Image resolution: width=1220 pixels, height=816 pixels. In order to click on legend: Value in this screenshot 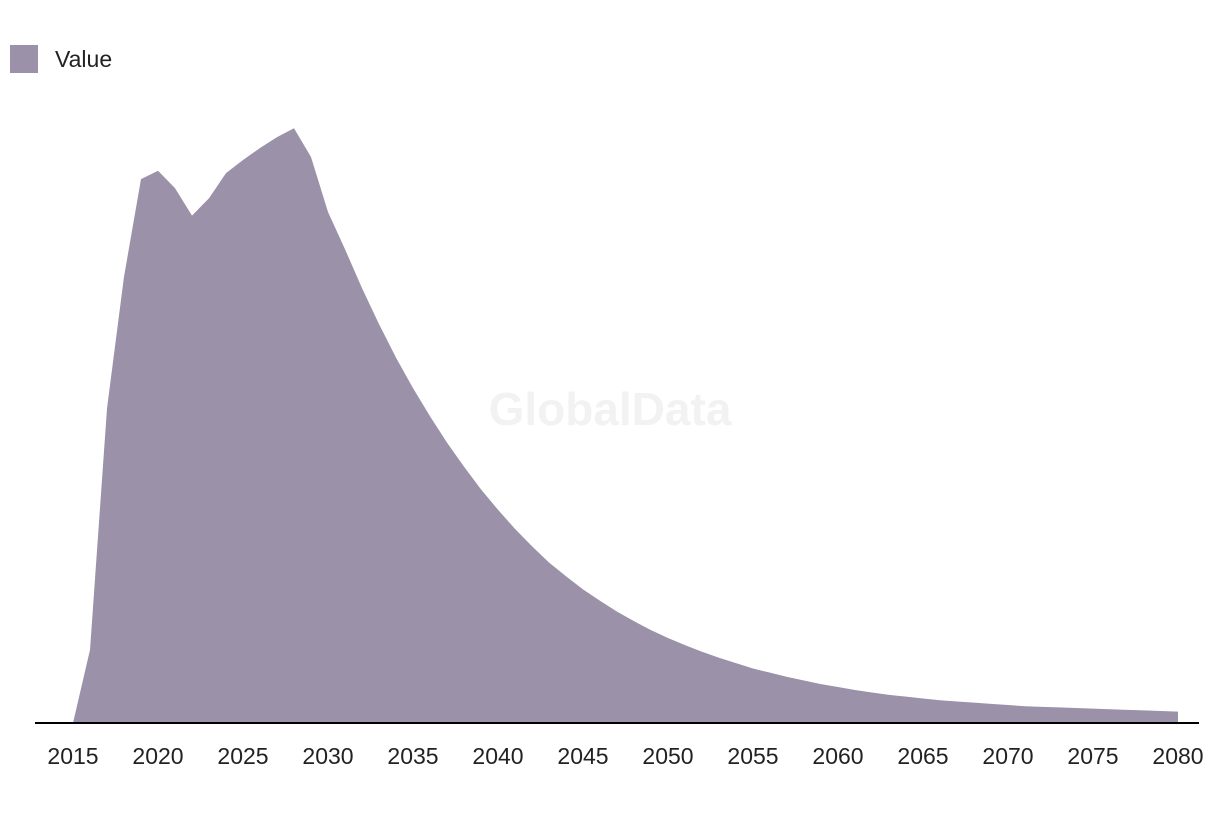, I will do `click(61, 59)`.